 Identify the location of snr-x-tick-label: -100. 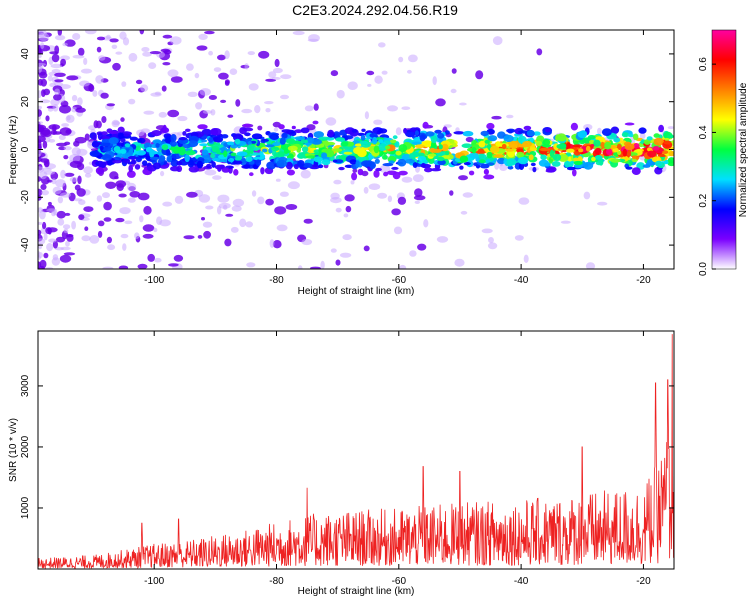
(154, 581).